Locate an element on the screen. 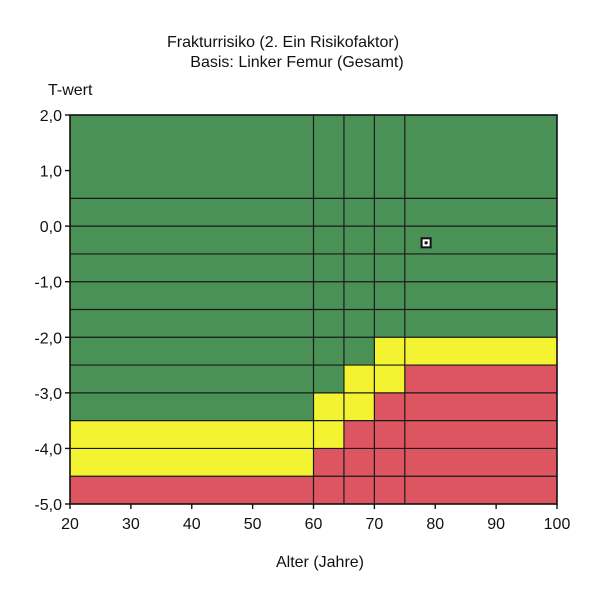  y-tick-label-4: -2,0 is located at coordinates (48, 338).